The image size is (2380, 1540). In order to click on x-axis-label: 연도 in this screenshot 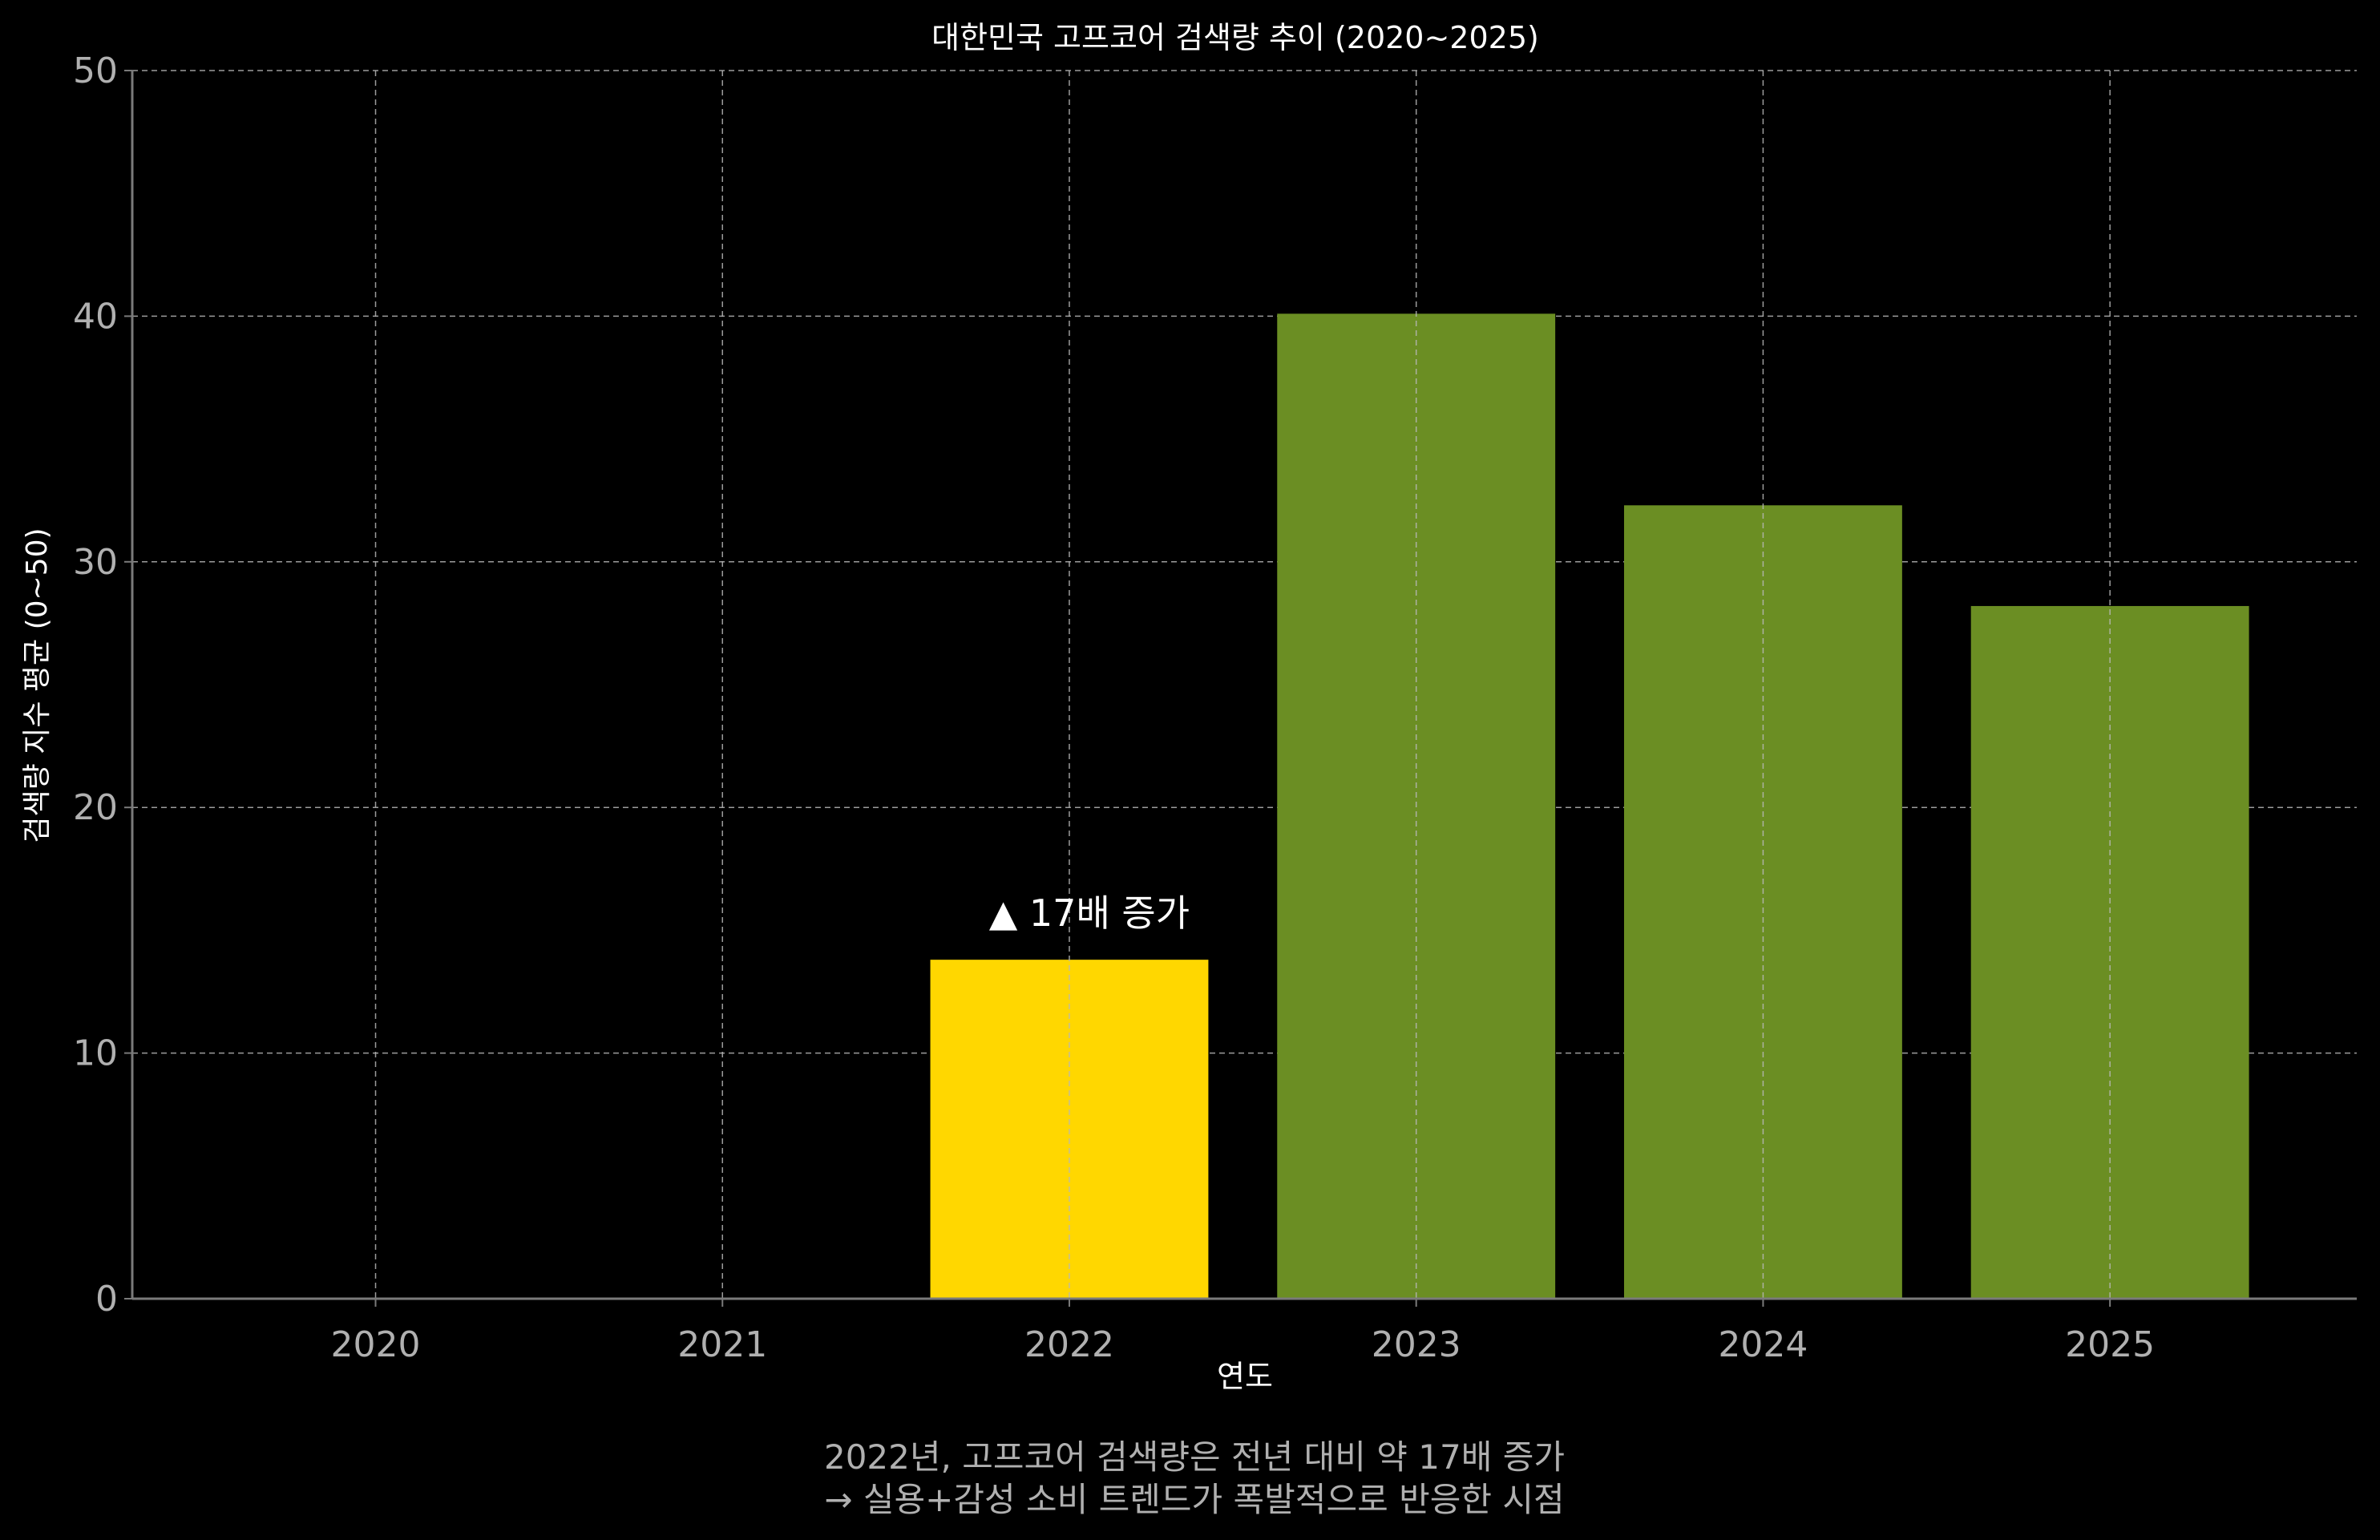, I will do `click(1245, 1377)`.